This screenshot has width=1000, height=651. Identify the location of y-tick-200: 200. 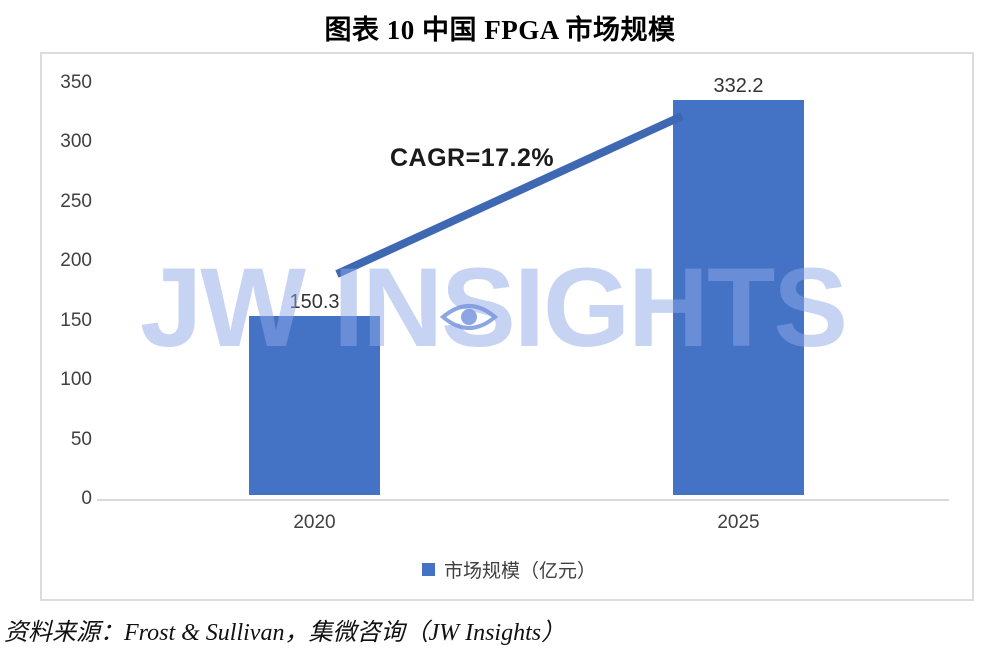
(76, 260).